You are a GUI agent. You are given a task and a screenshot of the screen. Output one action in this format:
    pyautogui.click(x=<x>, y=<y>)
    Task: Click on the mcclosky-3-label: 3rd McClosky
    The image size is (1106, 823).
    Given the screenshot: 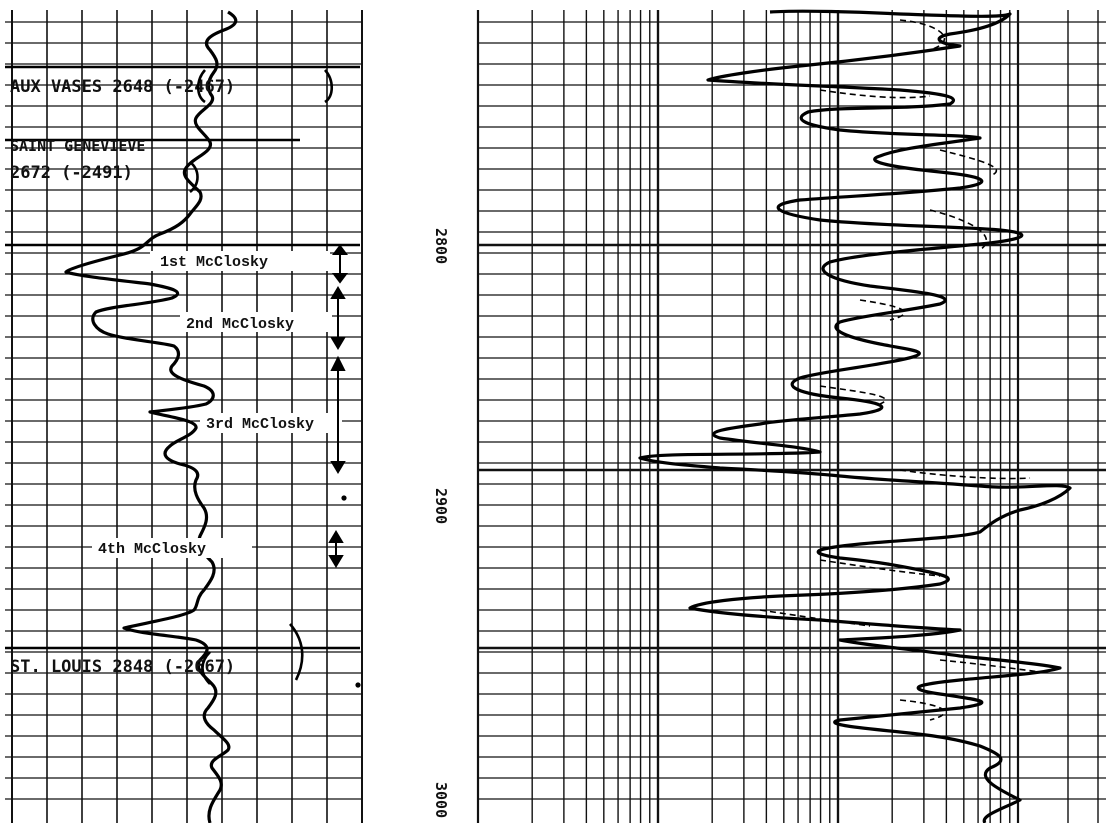 What is the action you would take?
    pyautogui.click(x=260, y=424)
    